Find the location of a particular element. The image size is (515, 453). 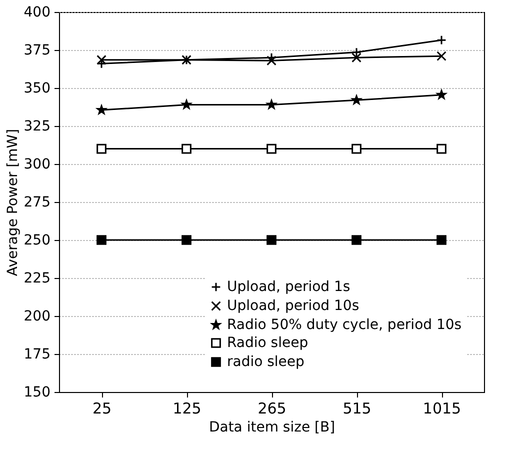

y-tick-label: 300 is located at coordinates (37, 164).